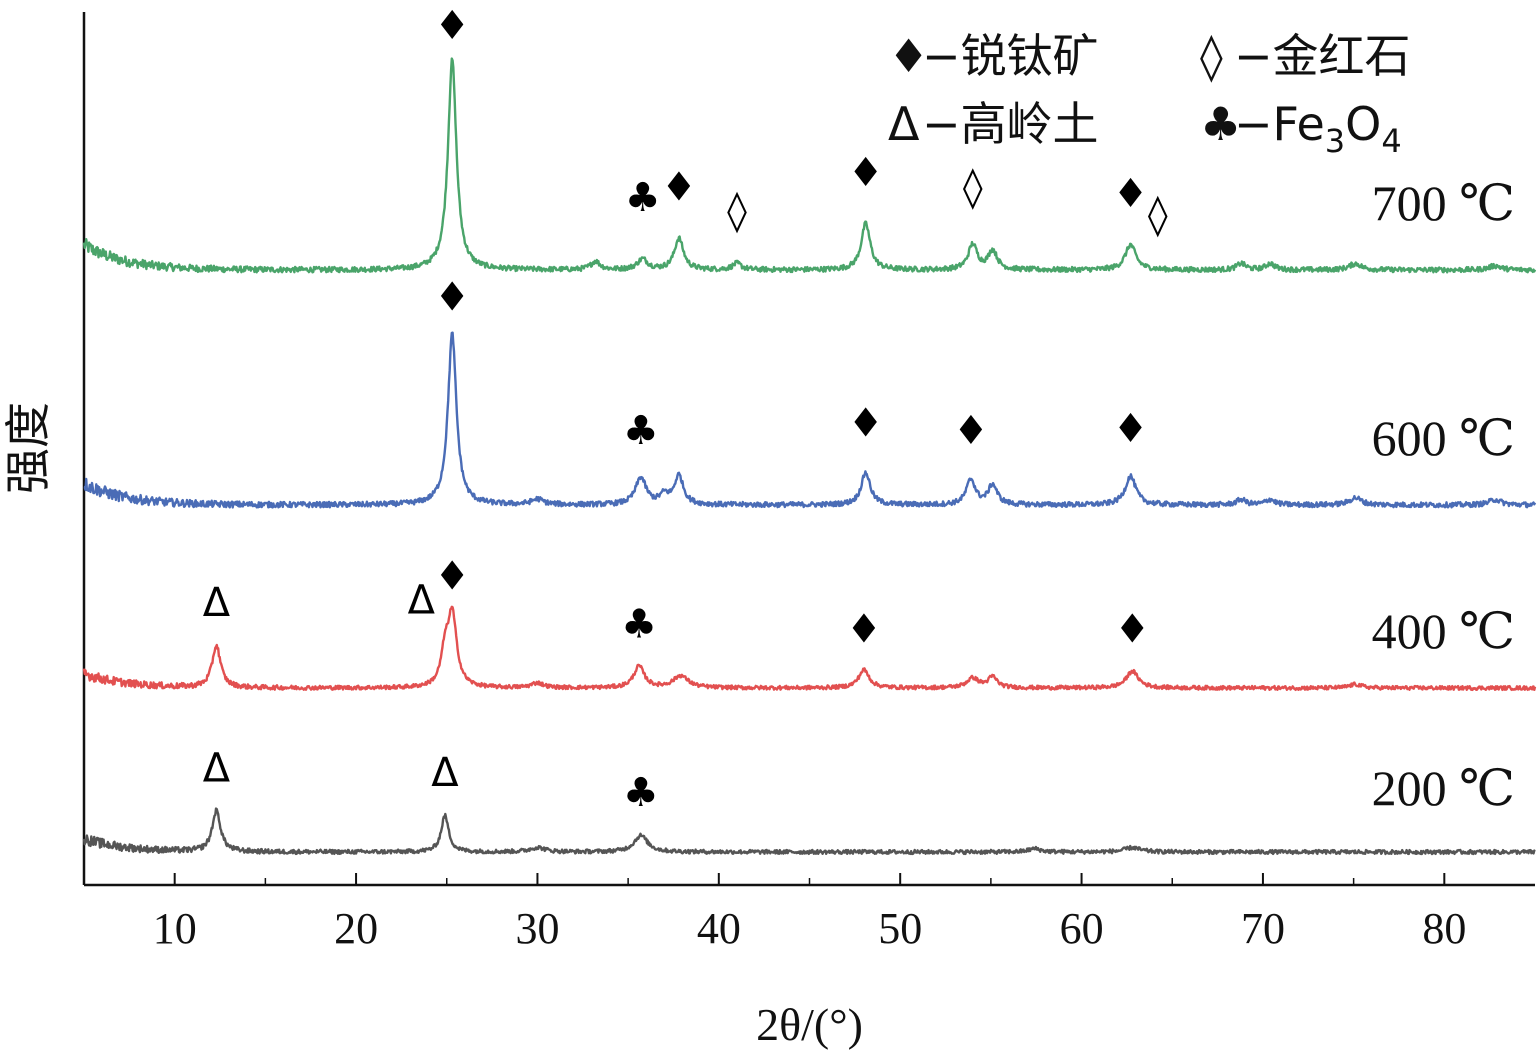  What do you see at coordinates (1444, 928) in the screenshot?
I see `x-tick-label: 80` at bounding box center [1444, 928].